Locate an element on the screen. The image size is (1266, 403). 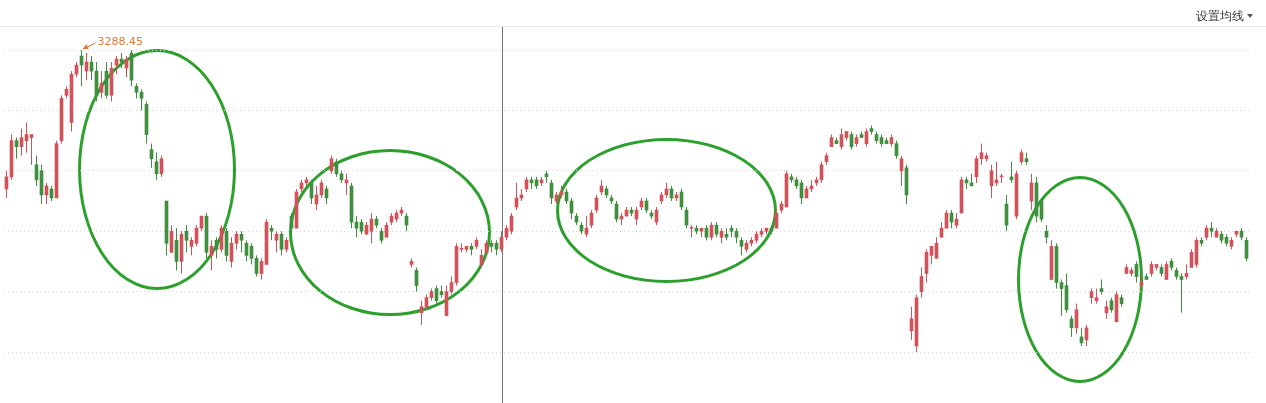
text: 3288.45 is located at coordinates (120, 41).